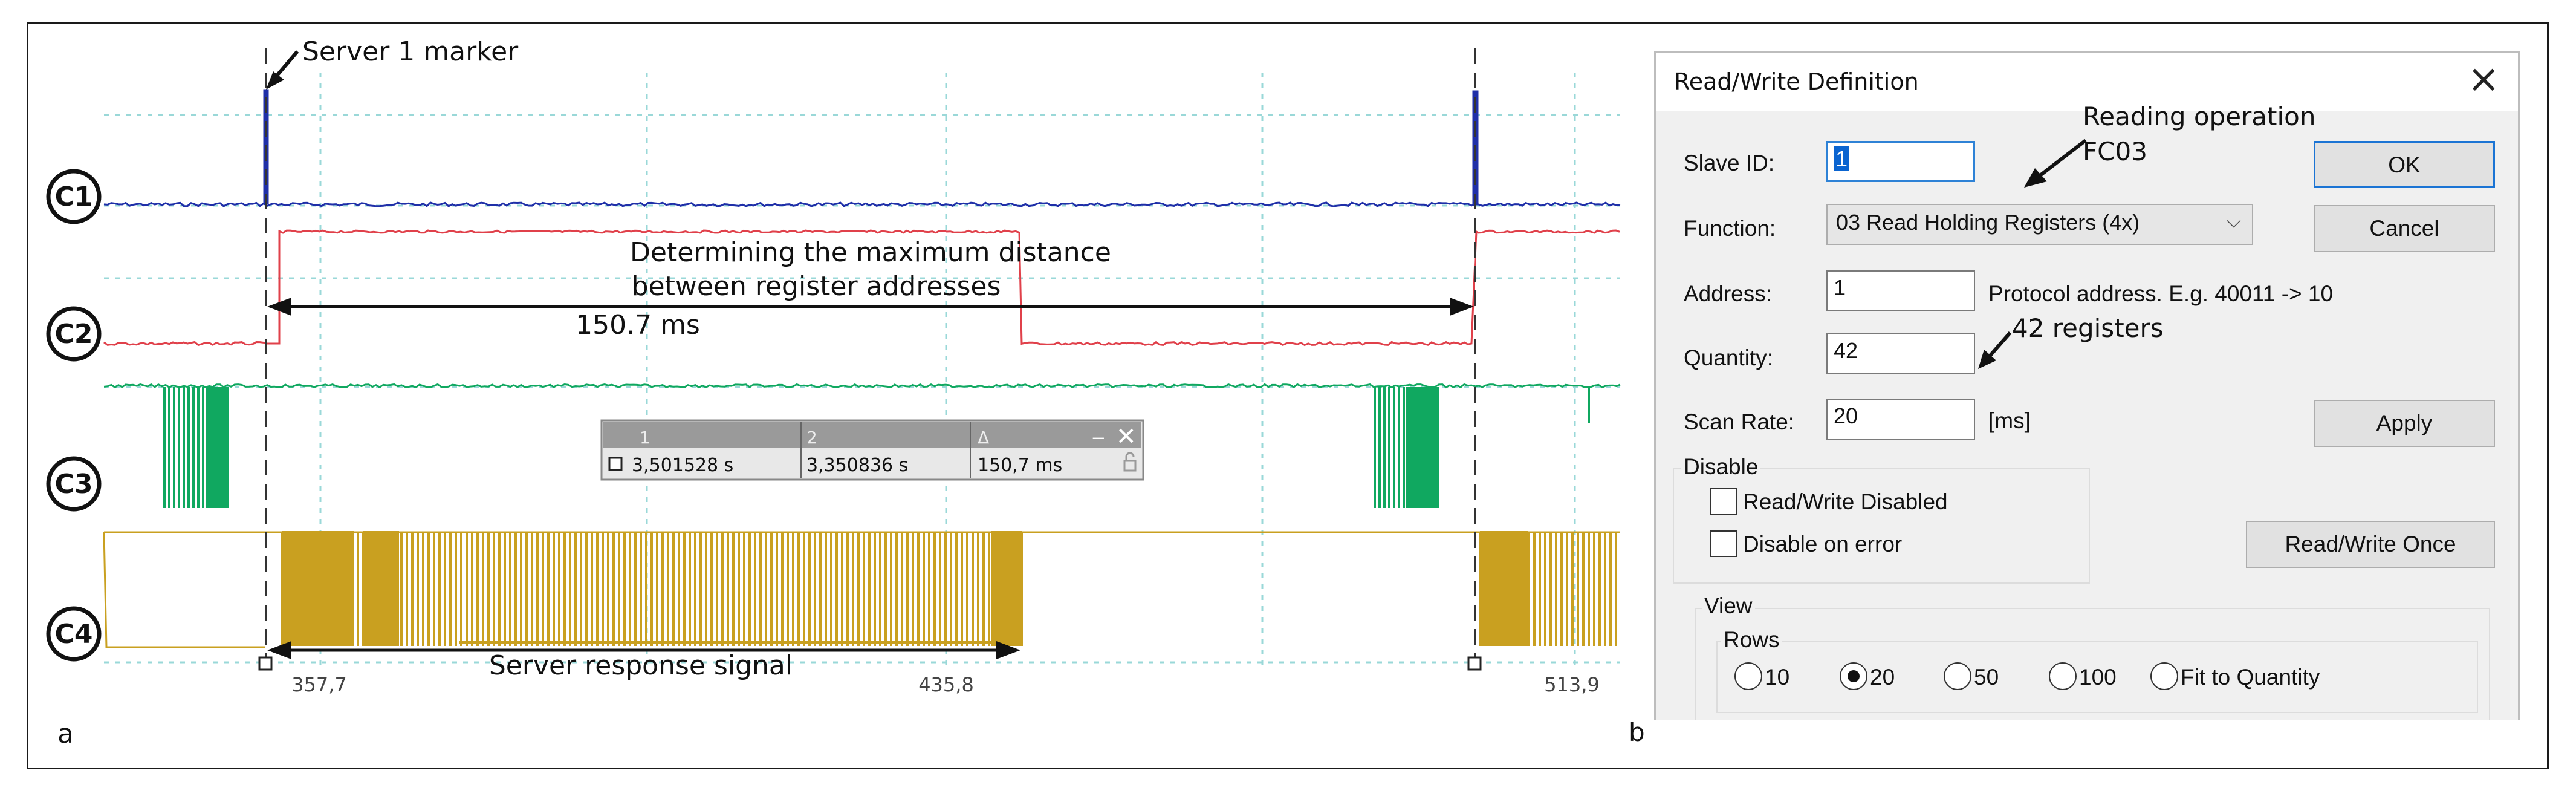 The height and width of the screenshot is (799, 2576). What do you see at coordinates (1882, 677) in the screenshot?
I see `rows-option-20: 20` at bounding box center [1882, 677].